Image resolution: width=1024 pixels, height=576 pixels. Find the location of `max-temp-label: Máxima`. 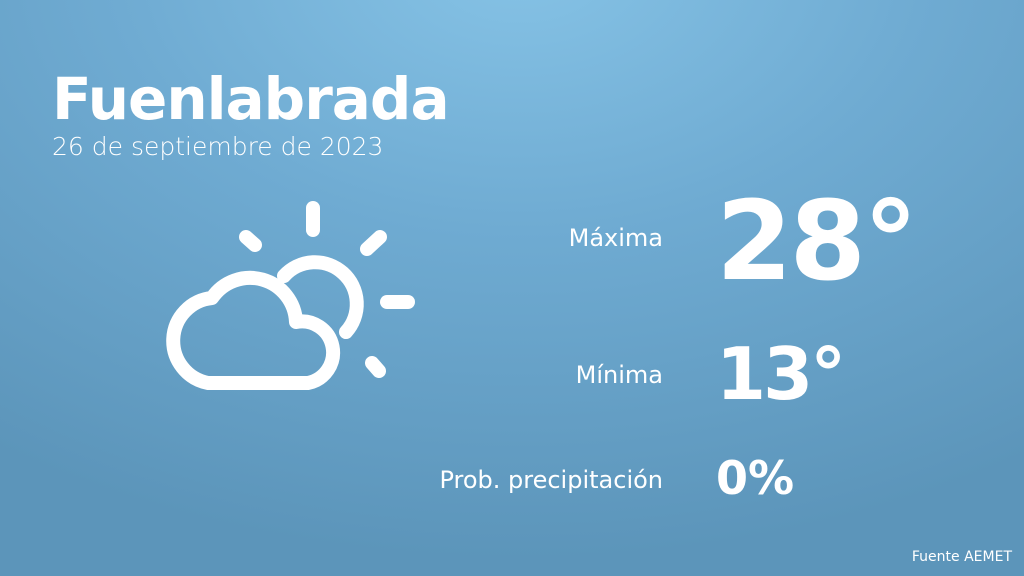

max-temp-label: Máxima is located at coordinates (615, 238).